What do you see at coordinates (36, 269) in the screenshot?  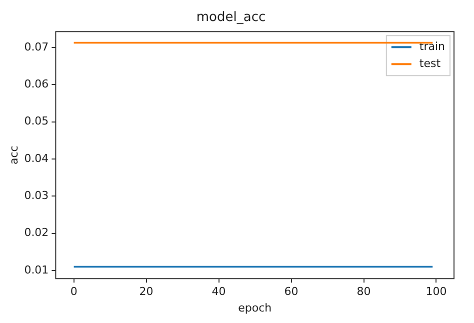 I see `y-tick-label: 0.01` at bounding box center [36, 269].